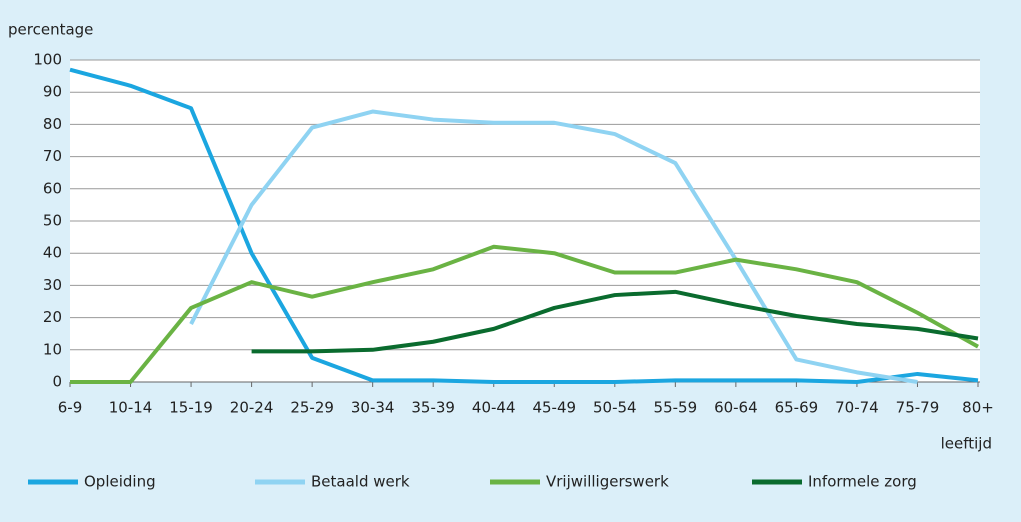  I want to click on y-tick-label: 50, so click(52, 221).